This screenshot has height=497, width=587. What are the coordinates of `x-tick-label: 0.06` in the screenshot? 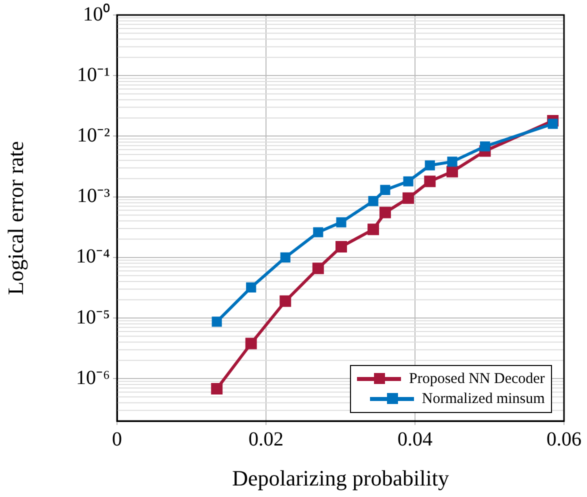 It's located at (564, 439).